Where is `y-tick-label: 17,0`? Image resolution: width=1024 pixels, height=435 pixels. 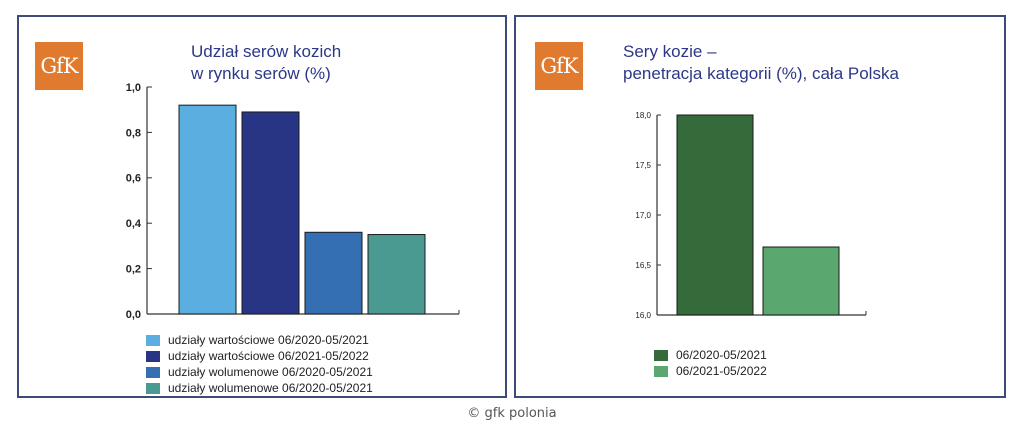 y-tick-label: 17,0 is located at coordinates (643, 215).